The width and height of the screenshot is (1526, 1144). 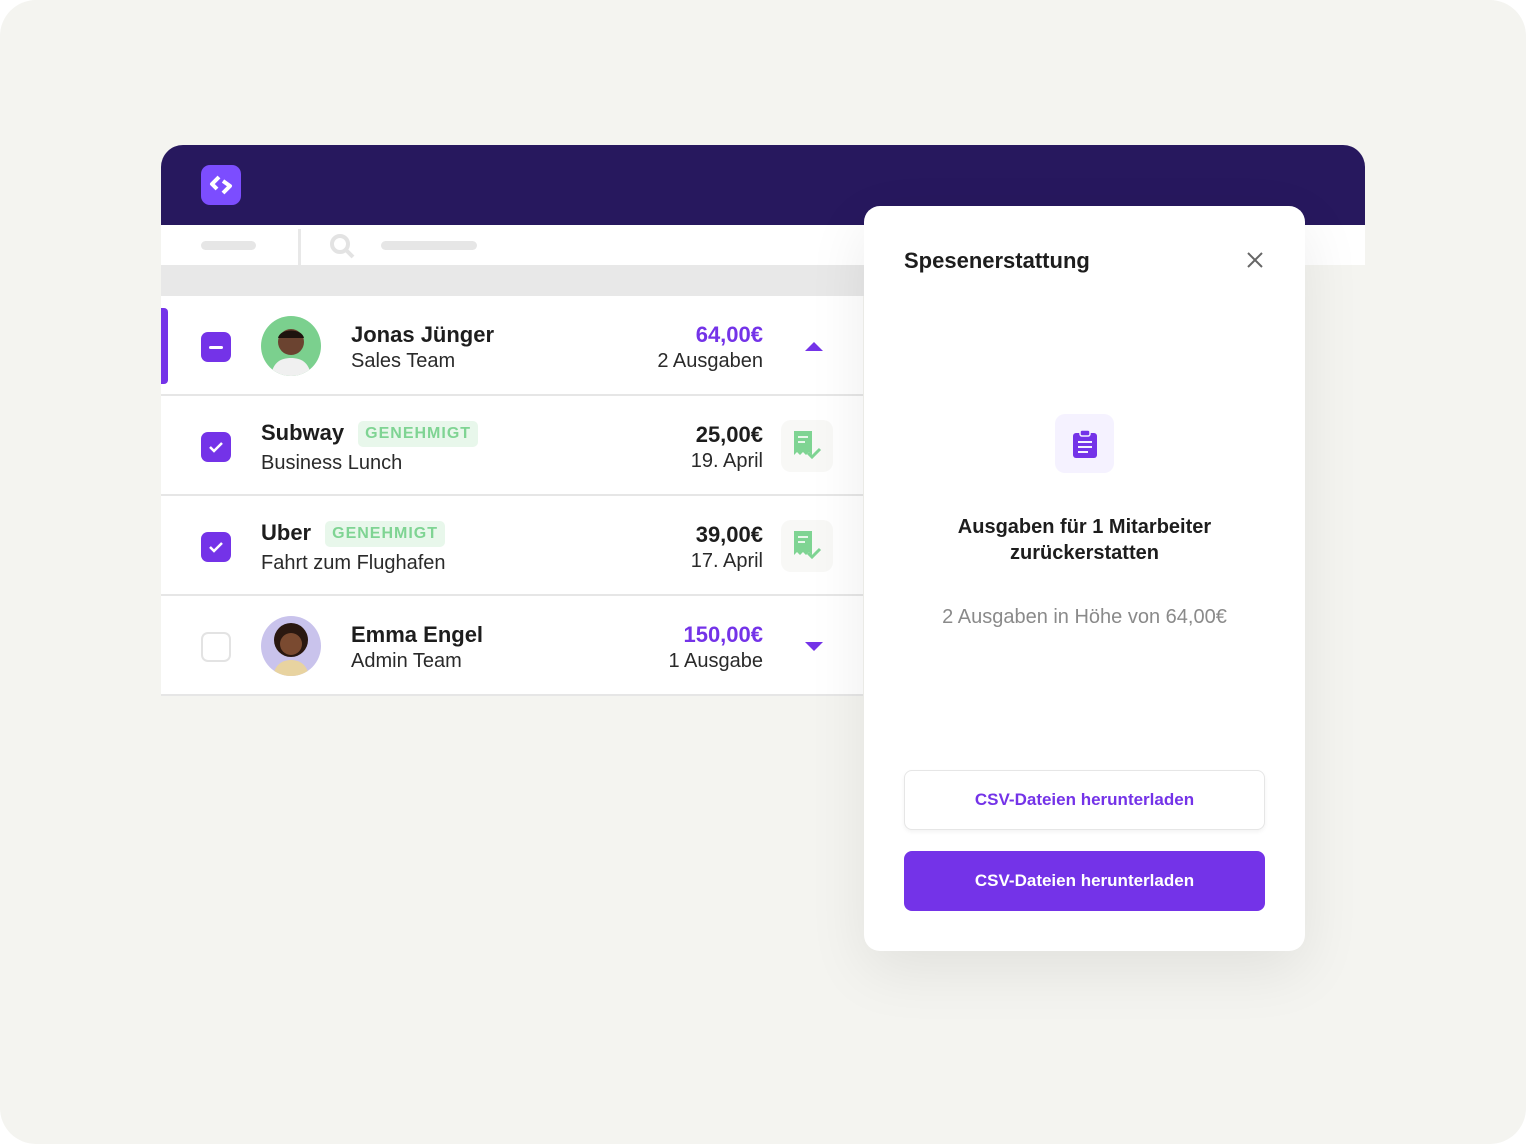 I want to click on expense-amount: 25,00€, so click(x=729, y=434).